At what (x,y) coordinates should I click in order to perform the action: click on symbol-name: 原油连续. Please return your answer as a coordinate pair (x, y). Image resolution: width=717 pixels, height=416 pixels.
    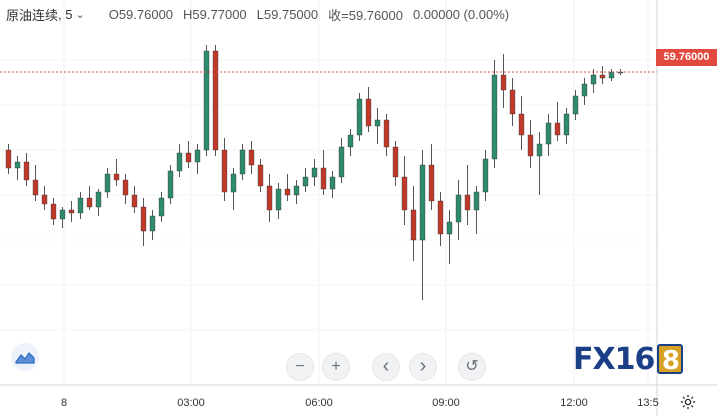
    Looking at the image, I should click on (32, 15).